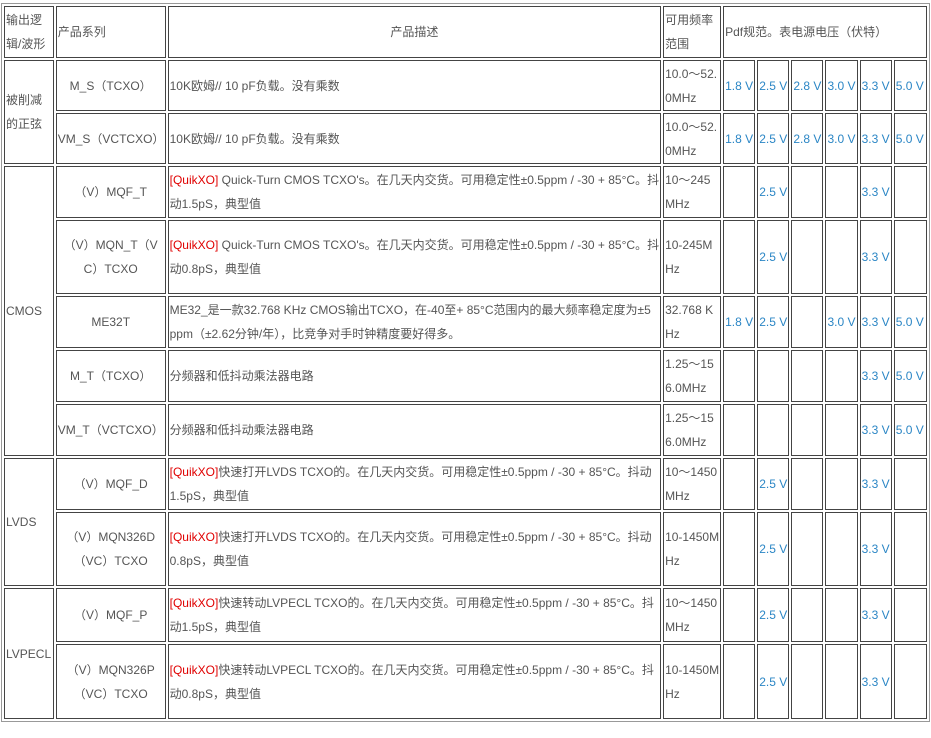  What do you see at coordinates (414, 85) in the screenshot?
I see `description-cell: 10K欧姆// 10 pF负载。没有乘数` at bounding box center [414, 85].